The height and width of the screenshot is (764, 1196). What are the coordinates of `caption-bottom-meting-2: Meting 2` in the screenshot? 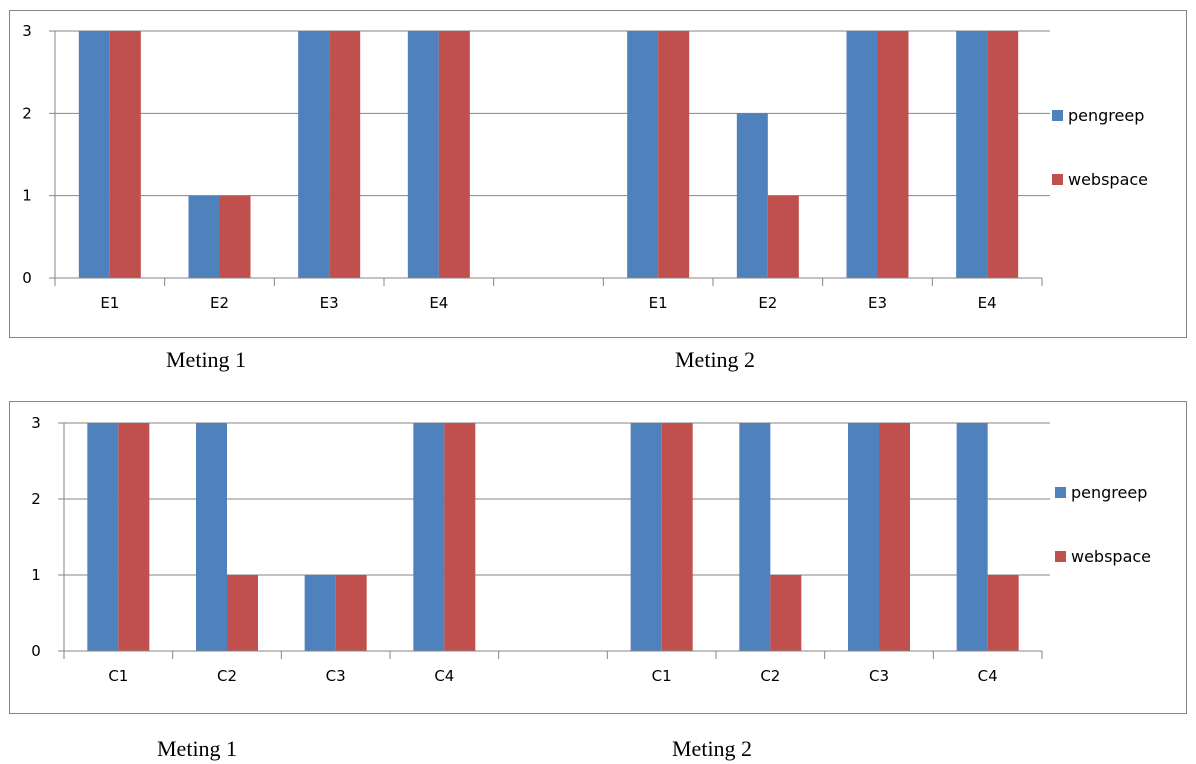 It's located at (712, 748).